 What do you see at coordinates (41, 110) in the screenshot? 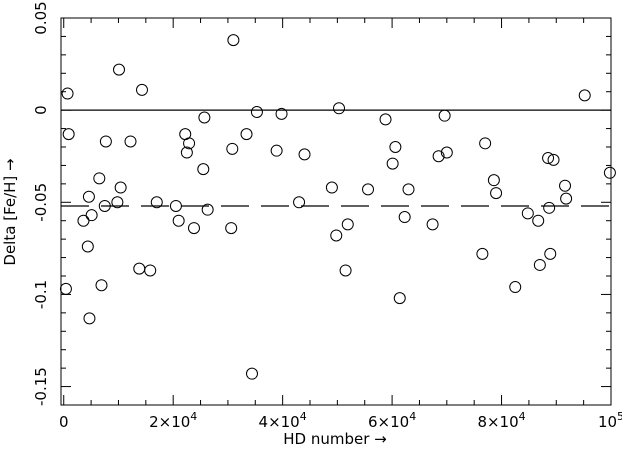
I see `y-tick-label: 0` at bounding box center [41, 110].